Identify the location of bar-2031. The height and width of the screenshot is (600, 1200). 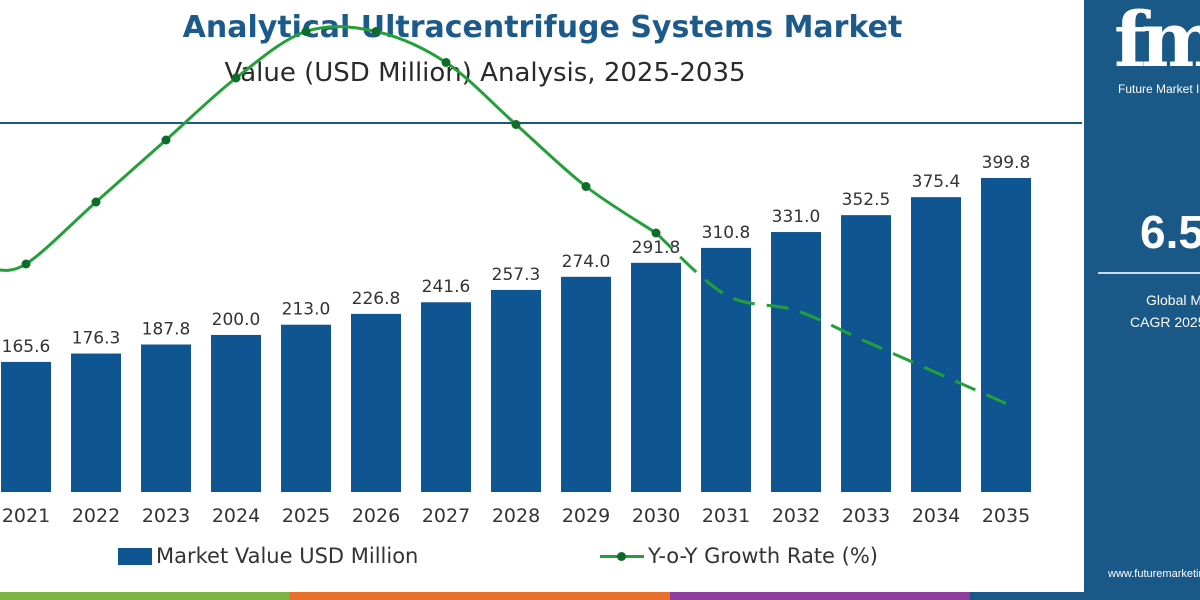
(726, 369).